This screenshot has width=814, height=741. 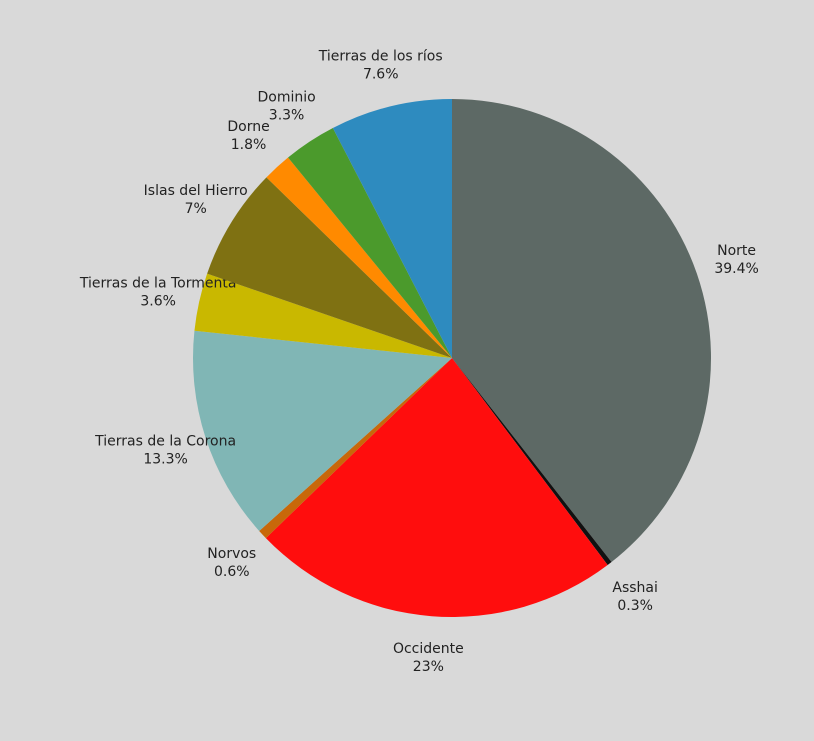 What do you see at coordinates (231, 554) in the screenshot?
I see `slice-label: Norvos` at bounding box center [231, 554].